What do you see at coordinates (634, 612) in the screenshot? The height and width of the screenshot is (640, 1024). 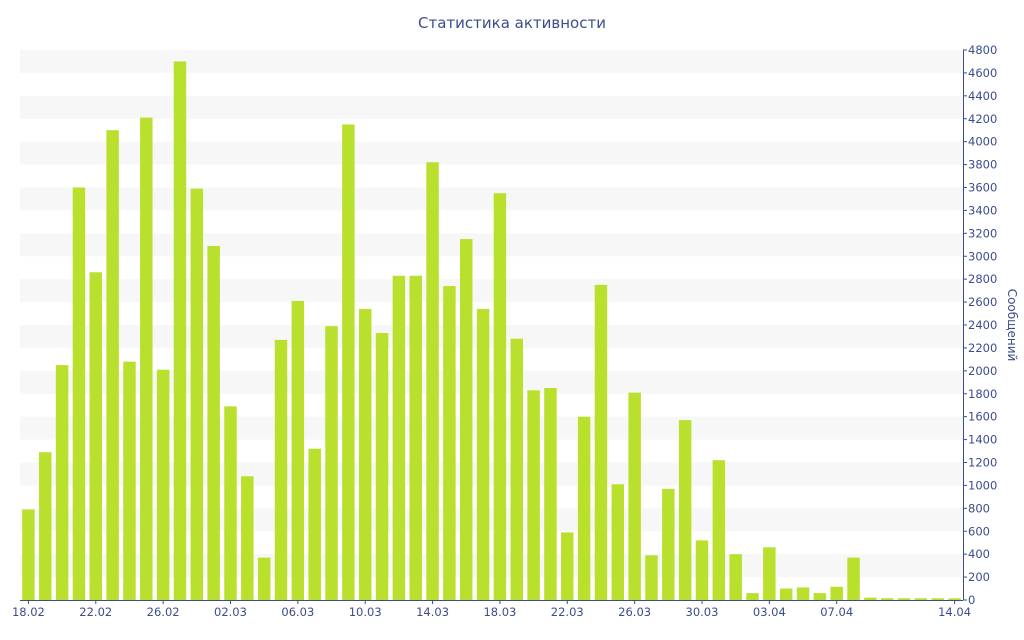 I see `x-tick-label: 26.03` at bounding box center [634, 612].